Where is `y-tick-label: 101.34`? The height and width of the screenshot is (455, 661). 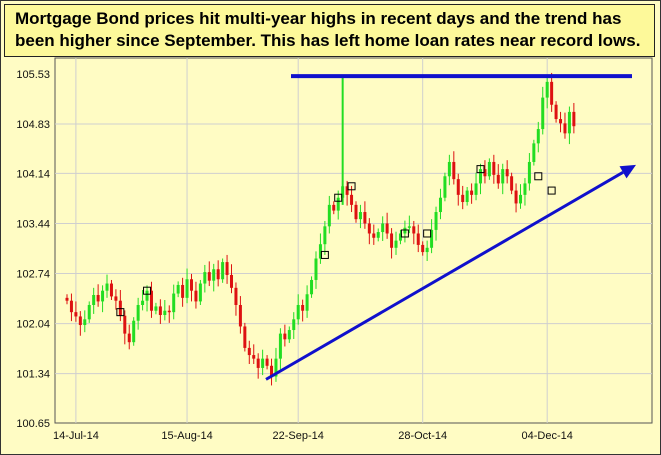
y-tick-label: 101.34 is located at coordinates (33, 375).